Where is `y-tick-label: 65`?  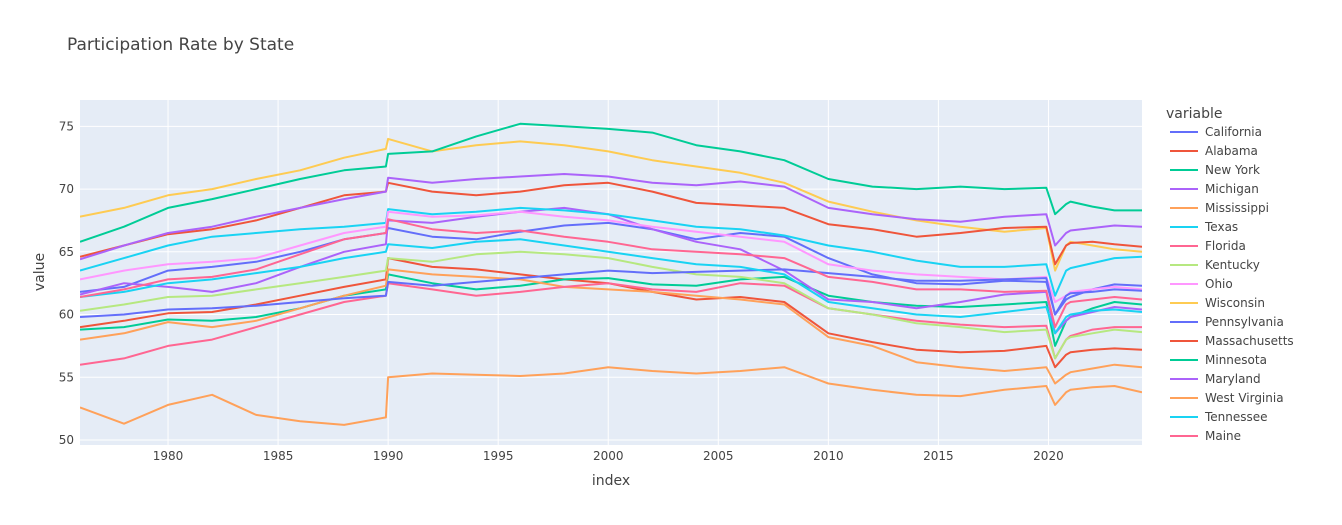
y-tick-label: 65 is located at coordinates (66, 252).